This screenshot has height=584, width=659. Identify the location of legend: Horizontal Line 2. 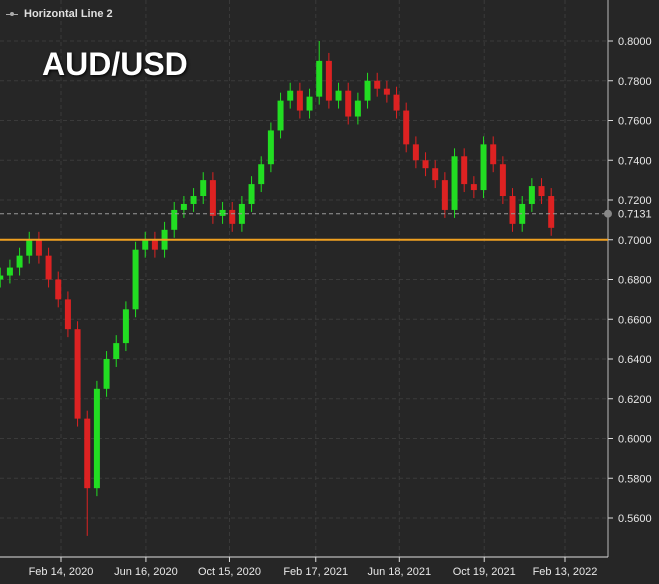
(59, 14).